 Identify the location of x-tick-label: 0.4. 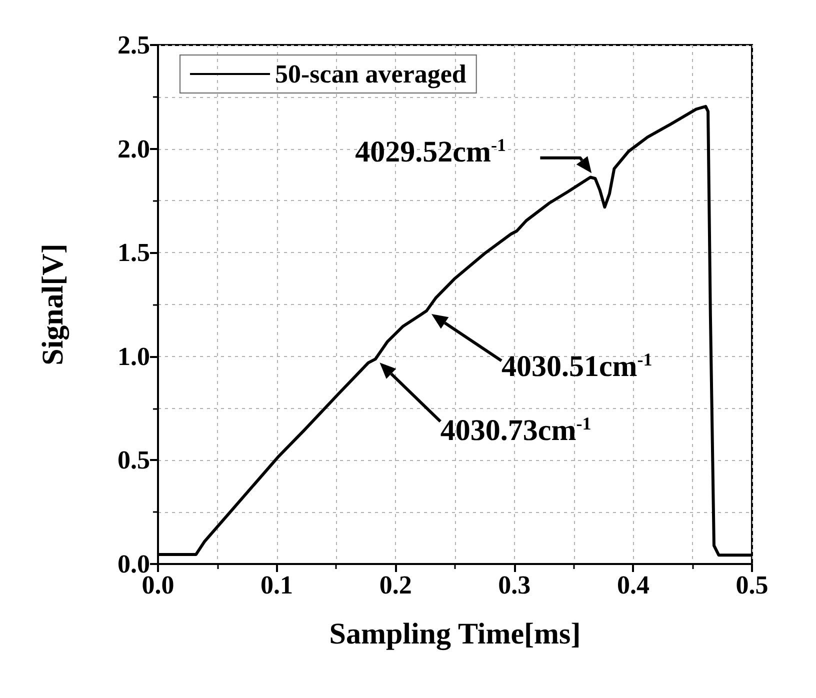
(633, 585).